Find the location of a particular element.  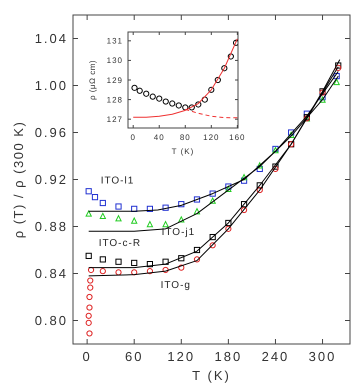

y-tick-label: 127 is located at coordinates (114, 119).